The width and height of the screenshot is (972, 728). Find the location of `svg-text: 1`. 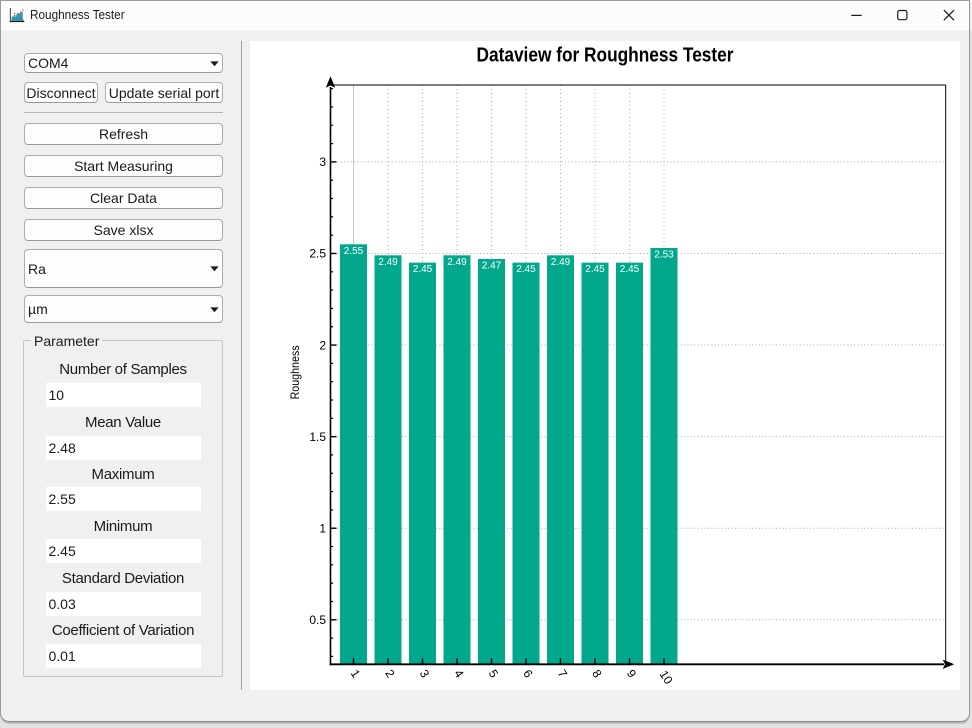

svg-text: 1 is located at coordinates (322, 528).